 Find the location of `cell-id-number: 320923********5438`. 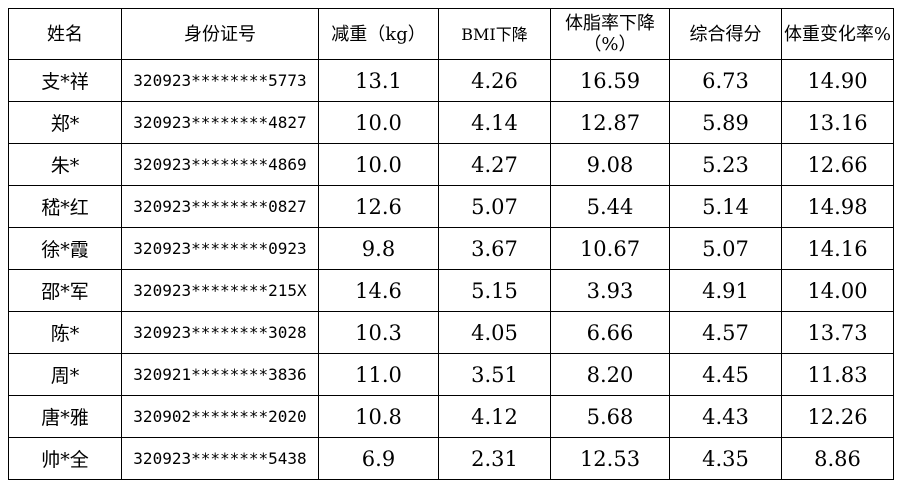

cell-id-number: 320923********5438 is located at coordinates (220, 458).